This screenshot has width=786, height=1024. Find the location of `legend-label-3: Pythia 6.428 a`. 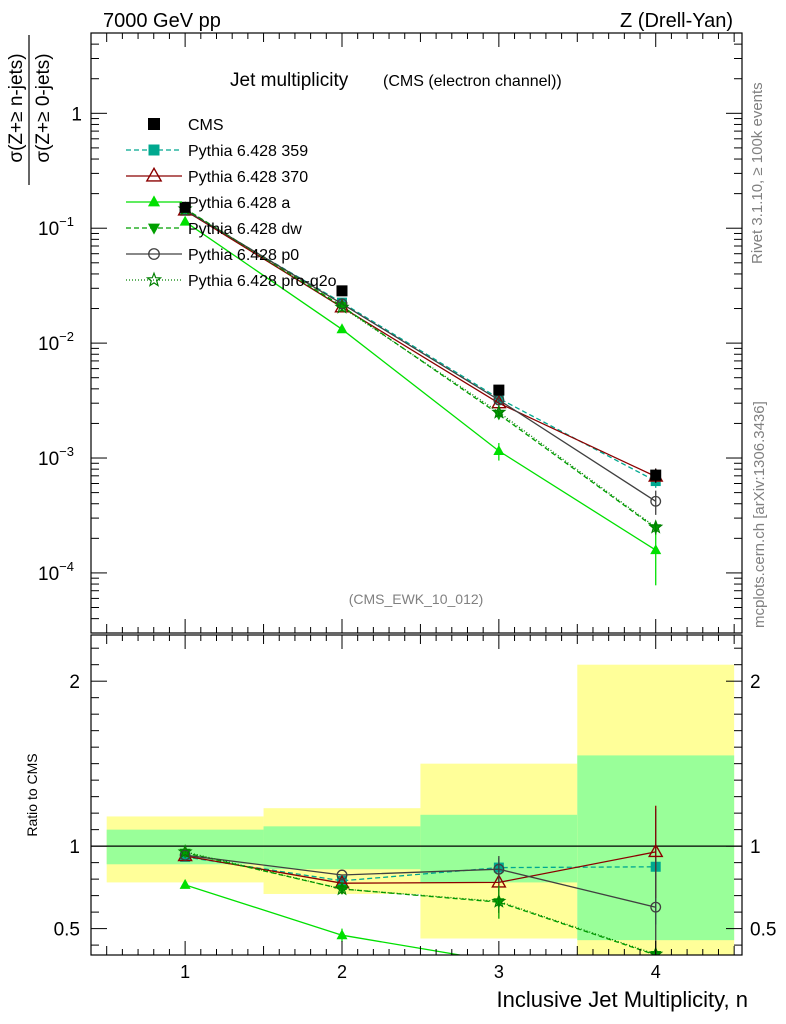

legend-label-3: Pythia 6.428 a is located at coordinates (239, 203).